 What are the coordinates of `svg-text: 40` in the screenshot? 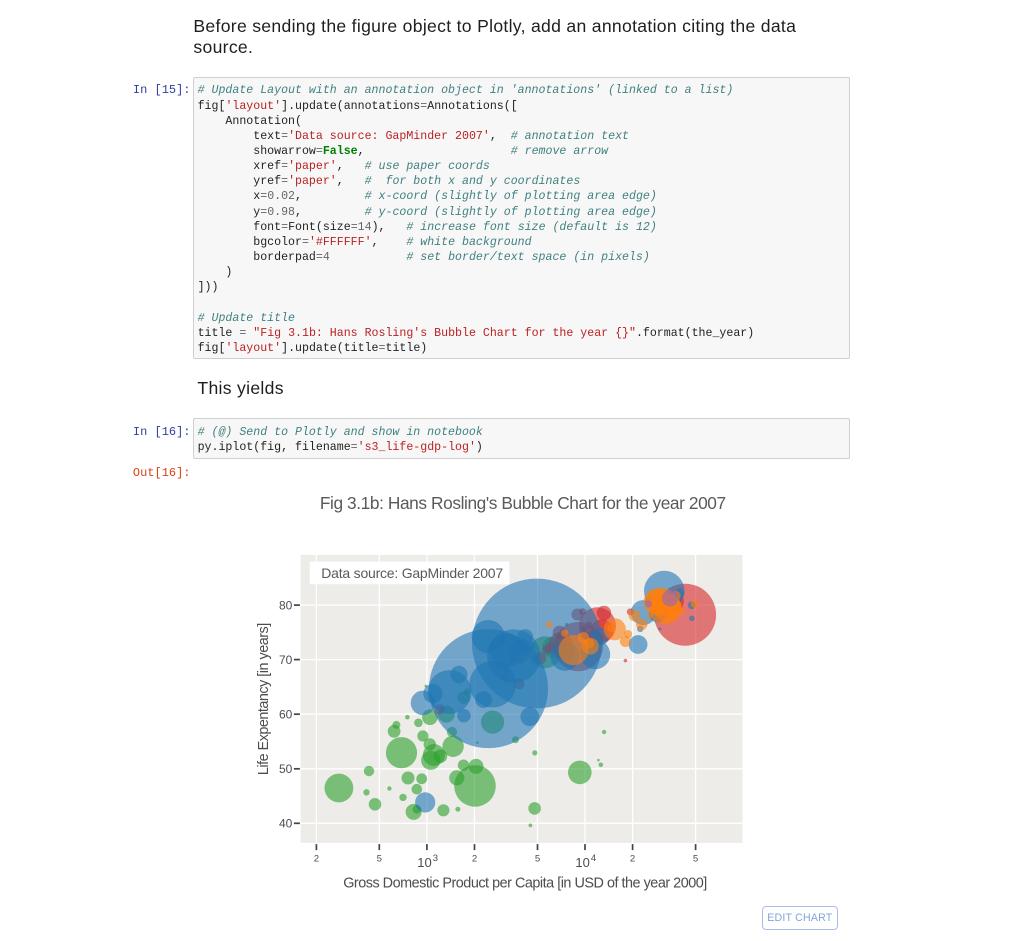 It's located at (286, 824).